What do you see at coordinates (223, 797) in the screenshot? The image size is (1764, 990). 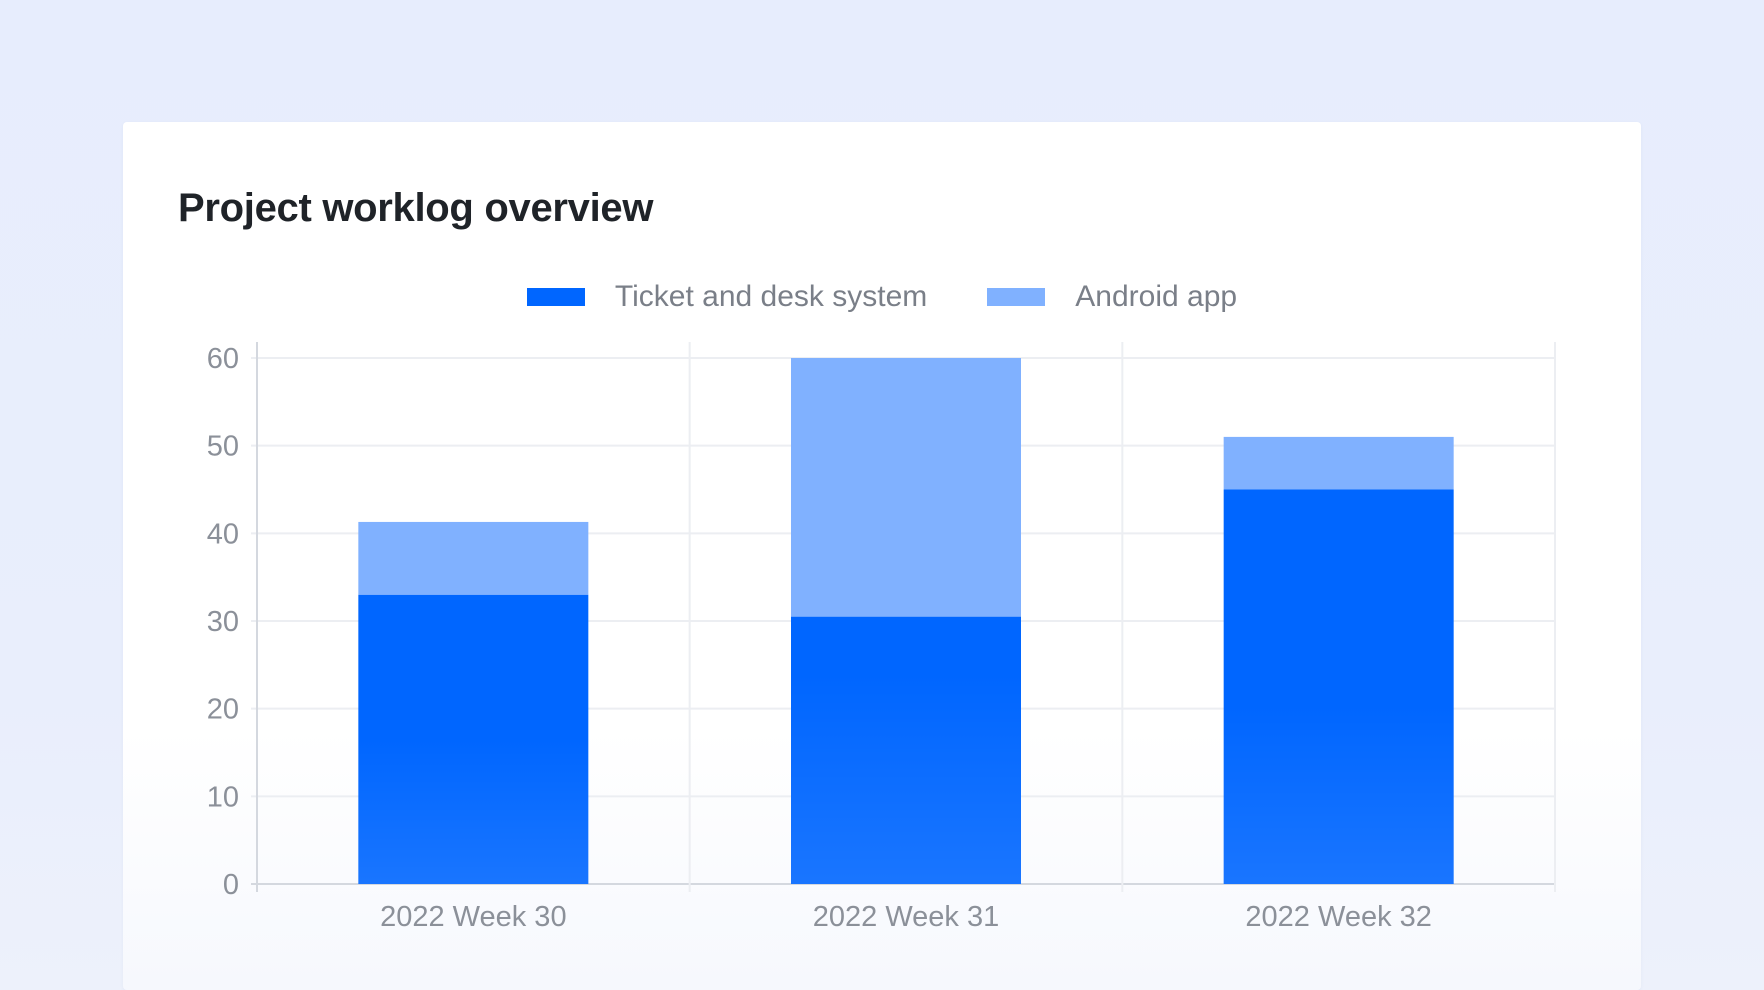 I see `y-tick-label-10: 10` at bounding box center [223, 797].